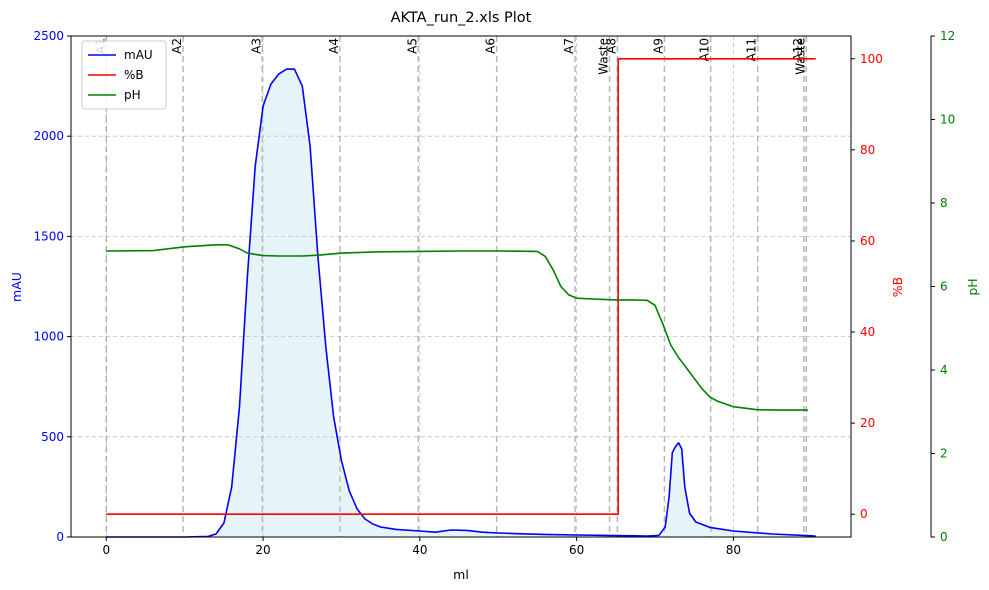  Describe the element at coordinates (947, 120) in the screenshot. I see `y-ph-tick-label: 10` at that location.